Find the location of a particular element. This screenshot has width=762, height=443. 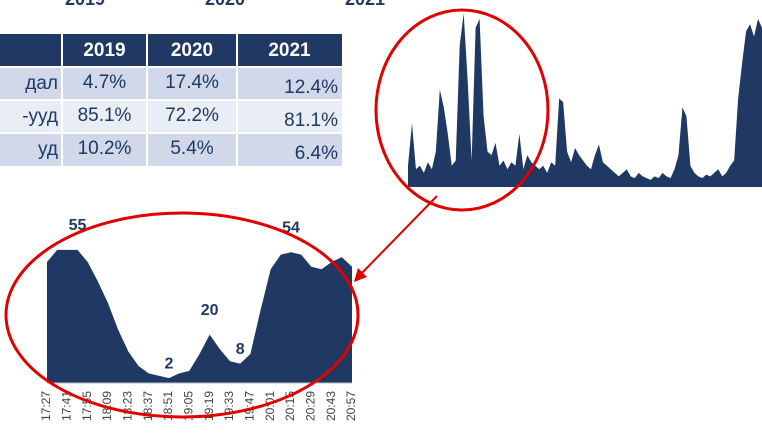

table-header-bg is located at coordinates (171, 50).